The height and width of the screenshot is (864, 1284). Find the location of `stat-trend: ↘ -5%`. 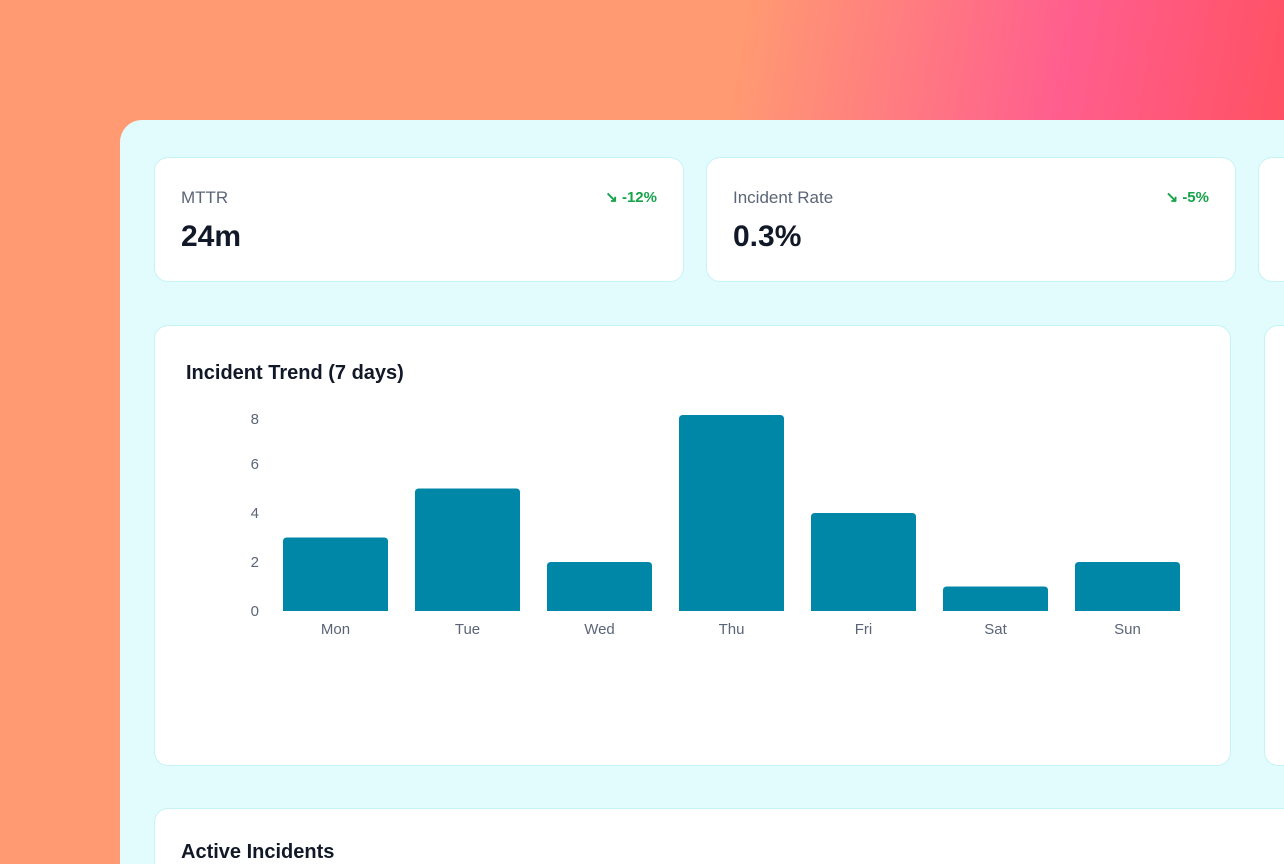

stat-trend: ↘ -5% is located at coordinates (1187, 197).